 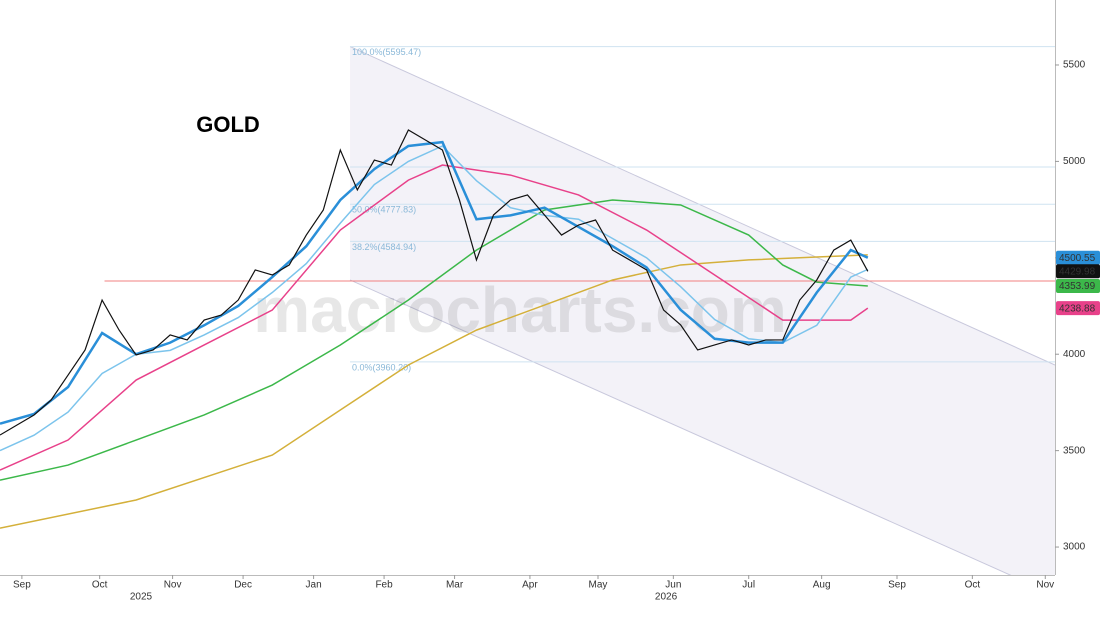 What do you see at coordinates (530, 585) in the screenshot?
I see `x-tick-label: Apr` at bounding box center [530, 585].